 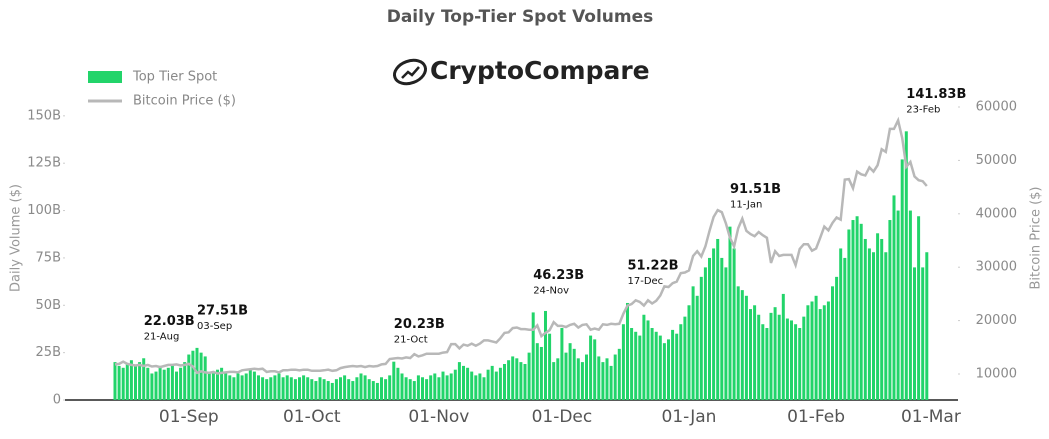 I want to click on annotation-value: 91.51B, so click(x=755, y=189).